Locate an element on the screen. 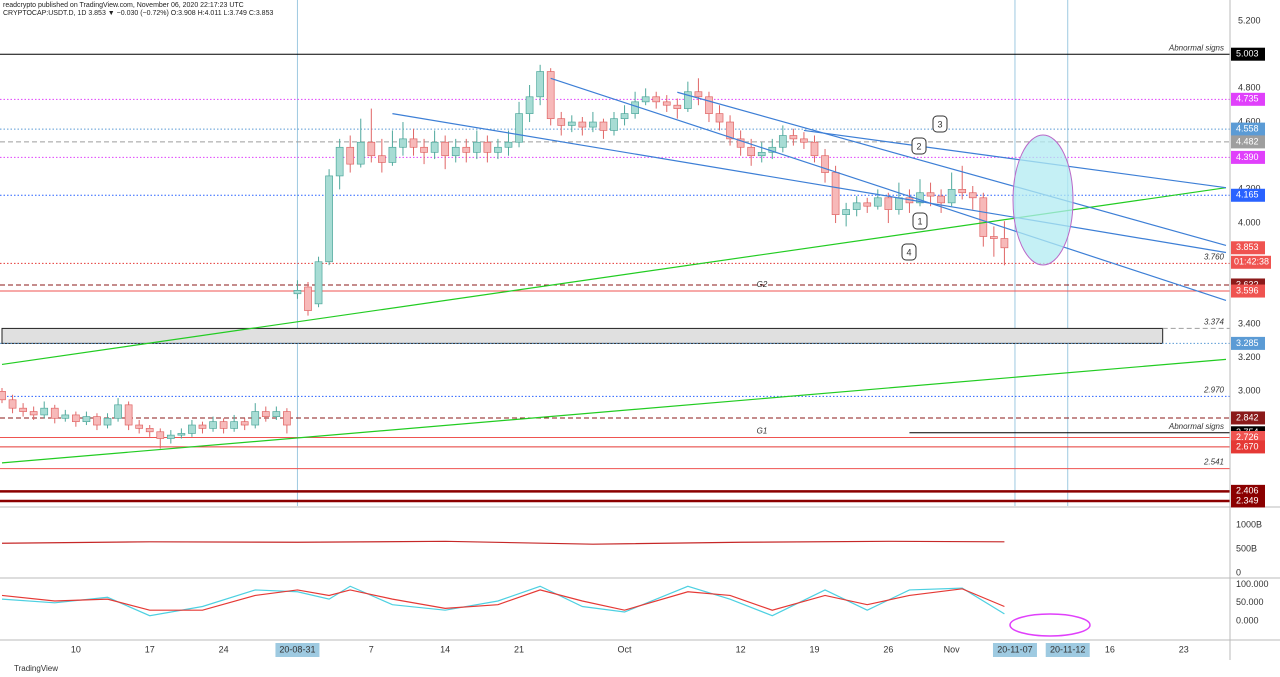  price-tag-label: 5.003 is located at coordinates (1247, 54).